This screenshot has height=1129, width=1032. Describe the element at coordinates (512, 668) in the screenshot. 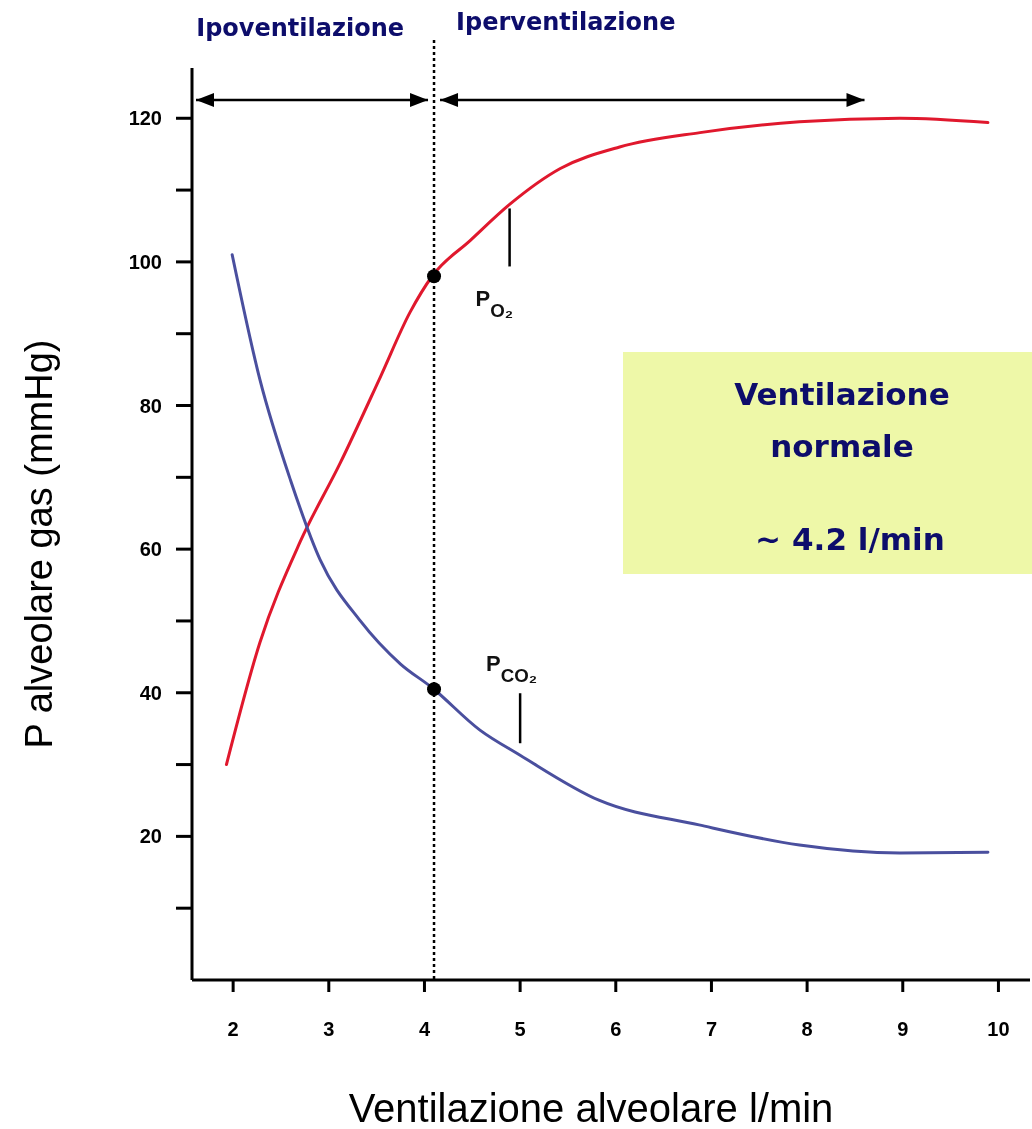

I see `series-label: P$_{CO₂}$` at that location.